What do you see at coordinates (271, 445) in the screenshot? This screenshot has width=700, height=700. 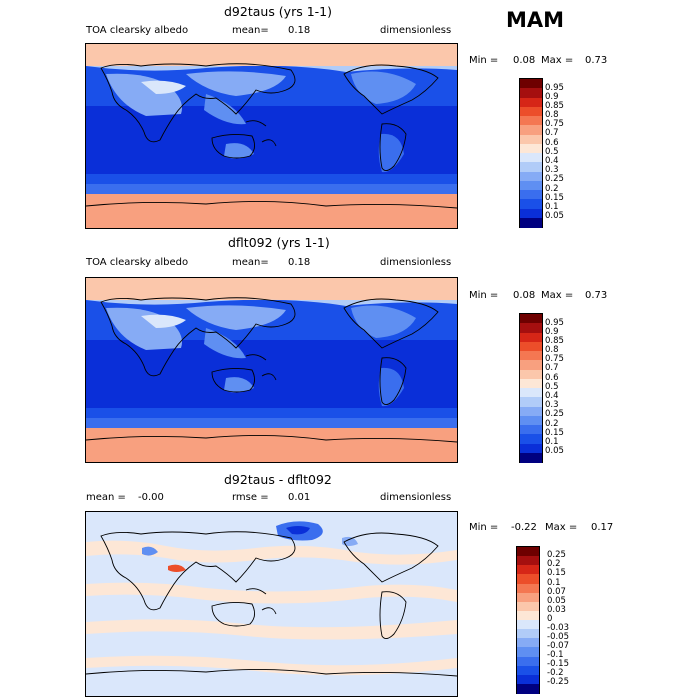 I see `panel2-antarctic-ice` at bounding box center [271, 445].